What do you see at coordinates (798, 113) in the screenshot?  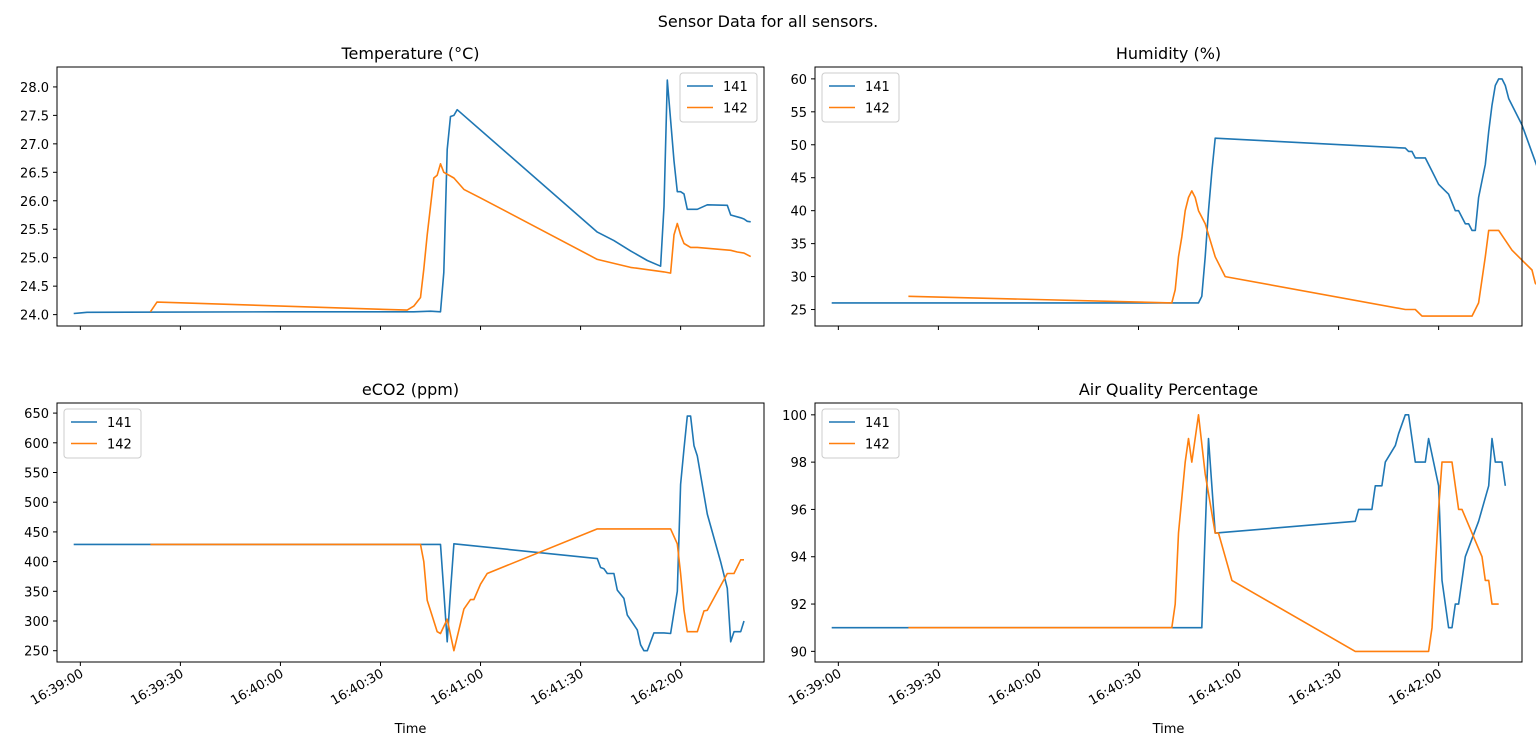 I see `y-tick-label: 55` at bounding box center [798, 113].